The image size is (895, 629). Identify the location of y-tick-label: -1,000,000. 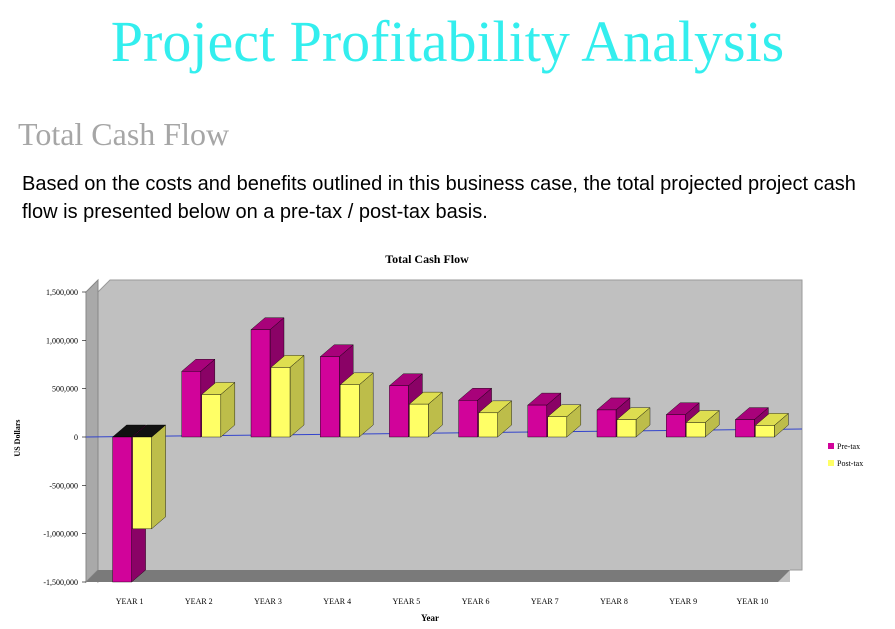
(60, 534).